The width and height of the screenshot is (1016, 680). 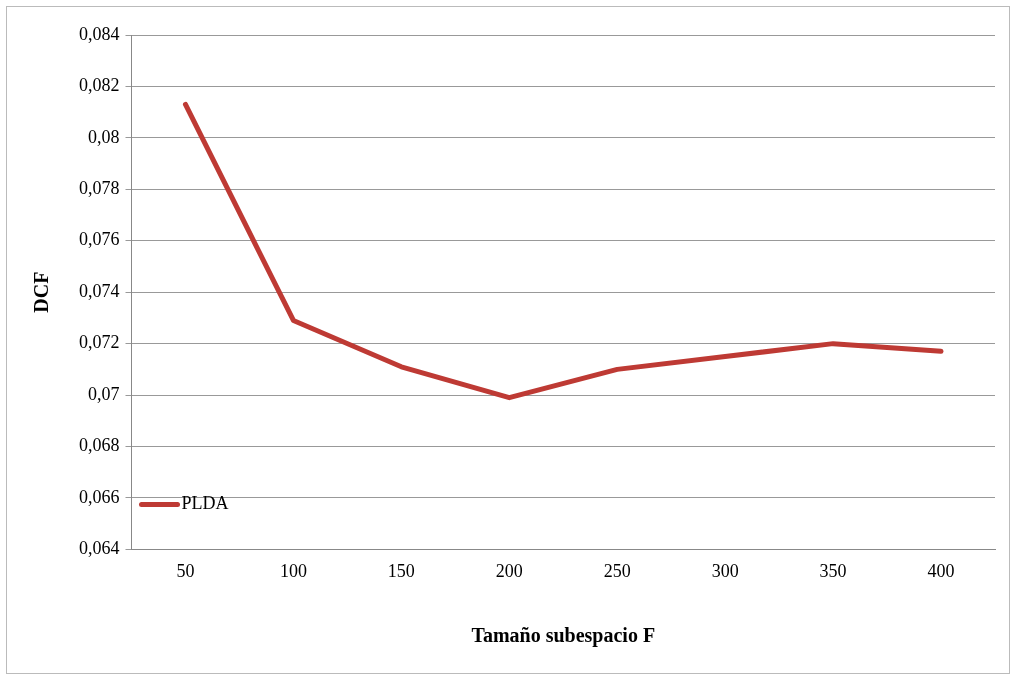 What do you see at coordinates (99, 342) in the screenshot?
I see `y-tick-label: 0,072` at bounding box center [99, 342].